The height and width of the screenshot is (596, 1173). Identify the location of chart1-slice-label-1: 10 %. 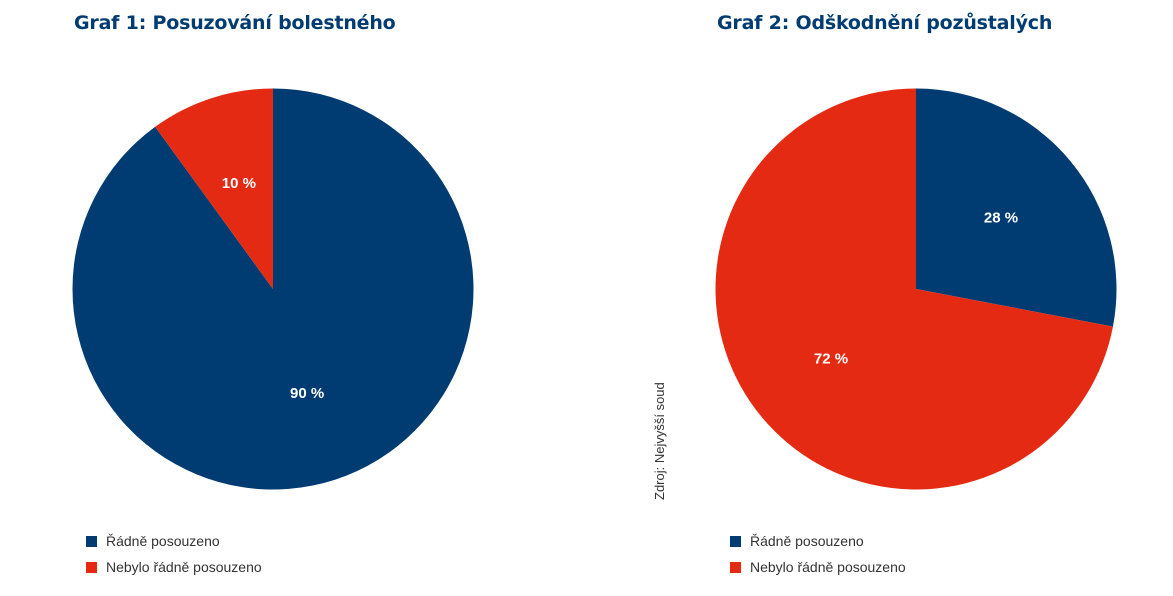
(239, 183).